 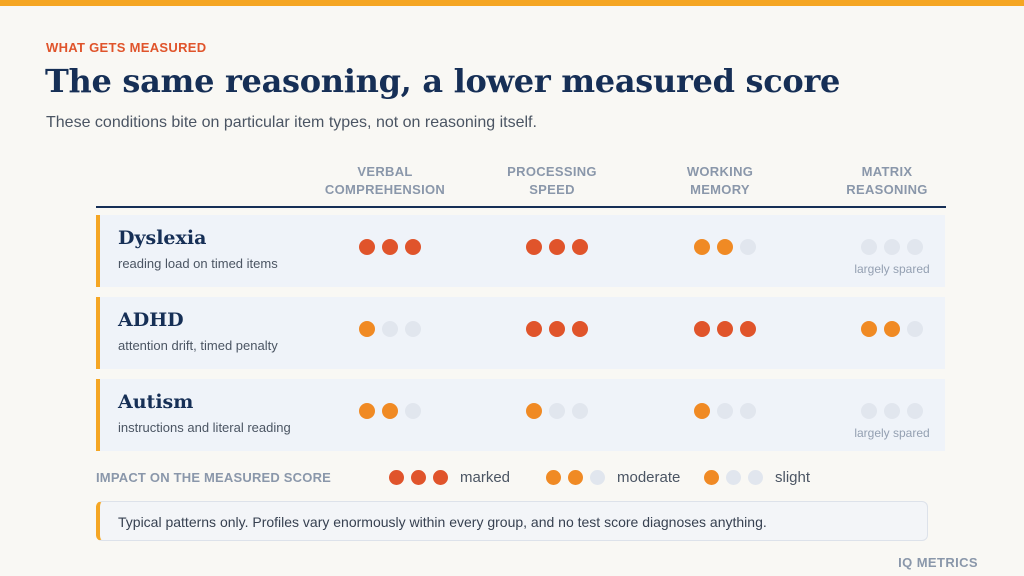 I want to click on condition-name: ADHD, so click(x=151, y=320).